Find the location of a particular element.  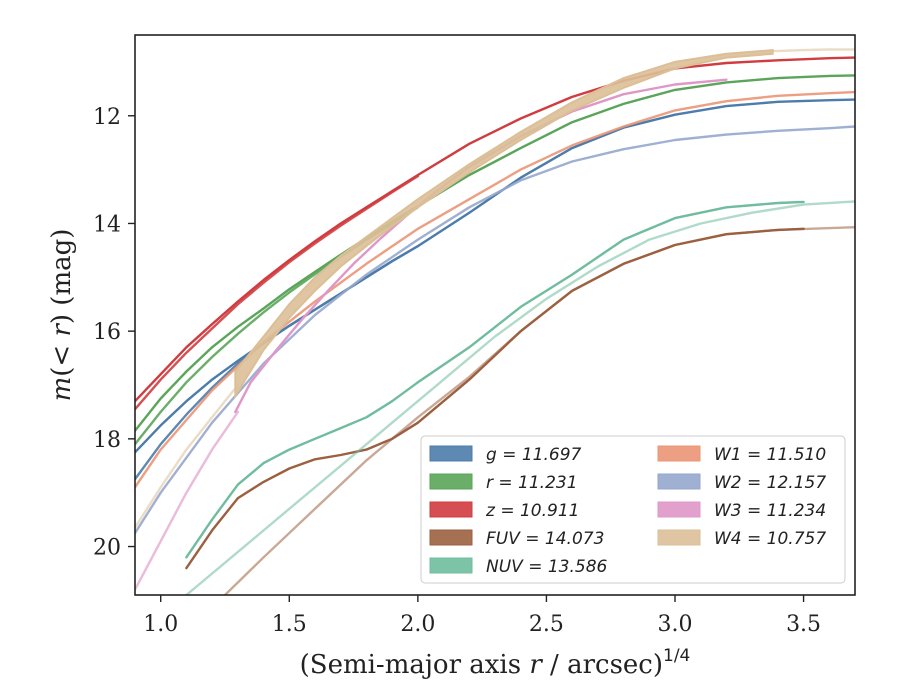

legend-item-g: g = 11.697 is located at coordinates (505, 455).